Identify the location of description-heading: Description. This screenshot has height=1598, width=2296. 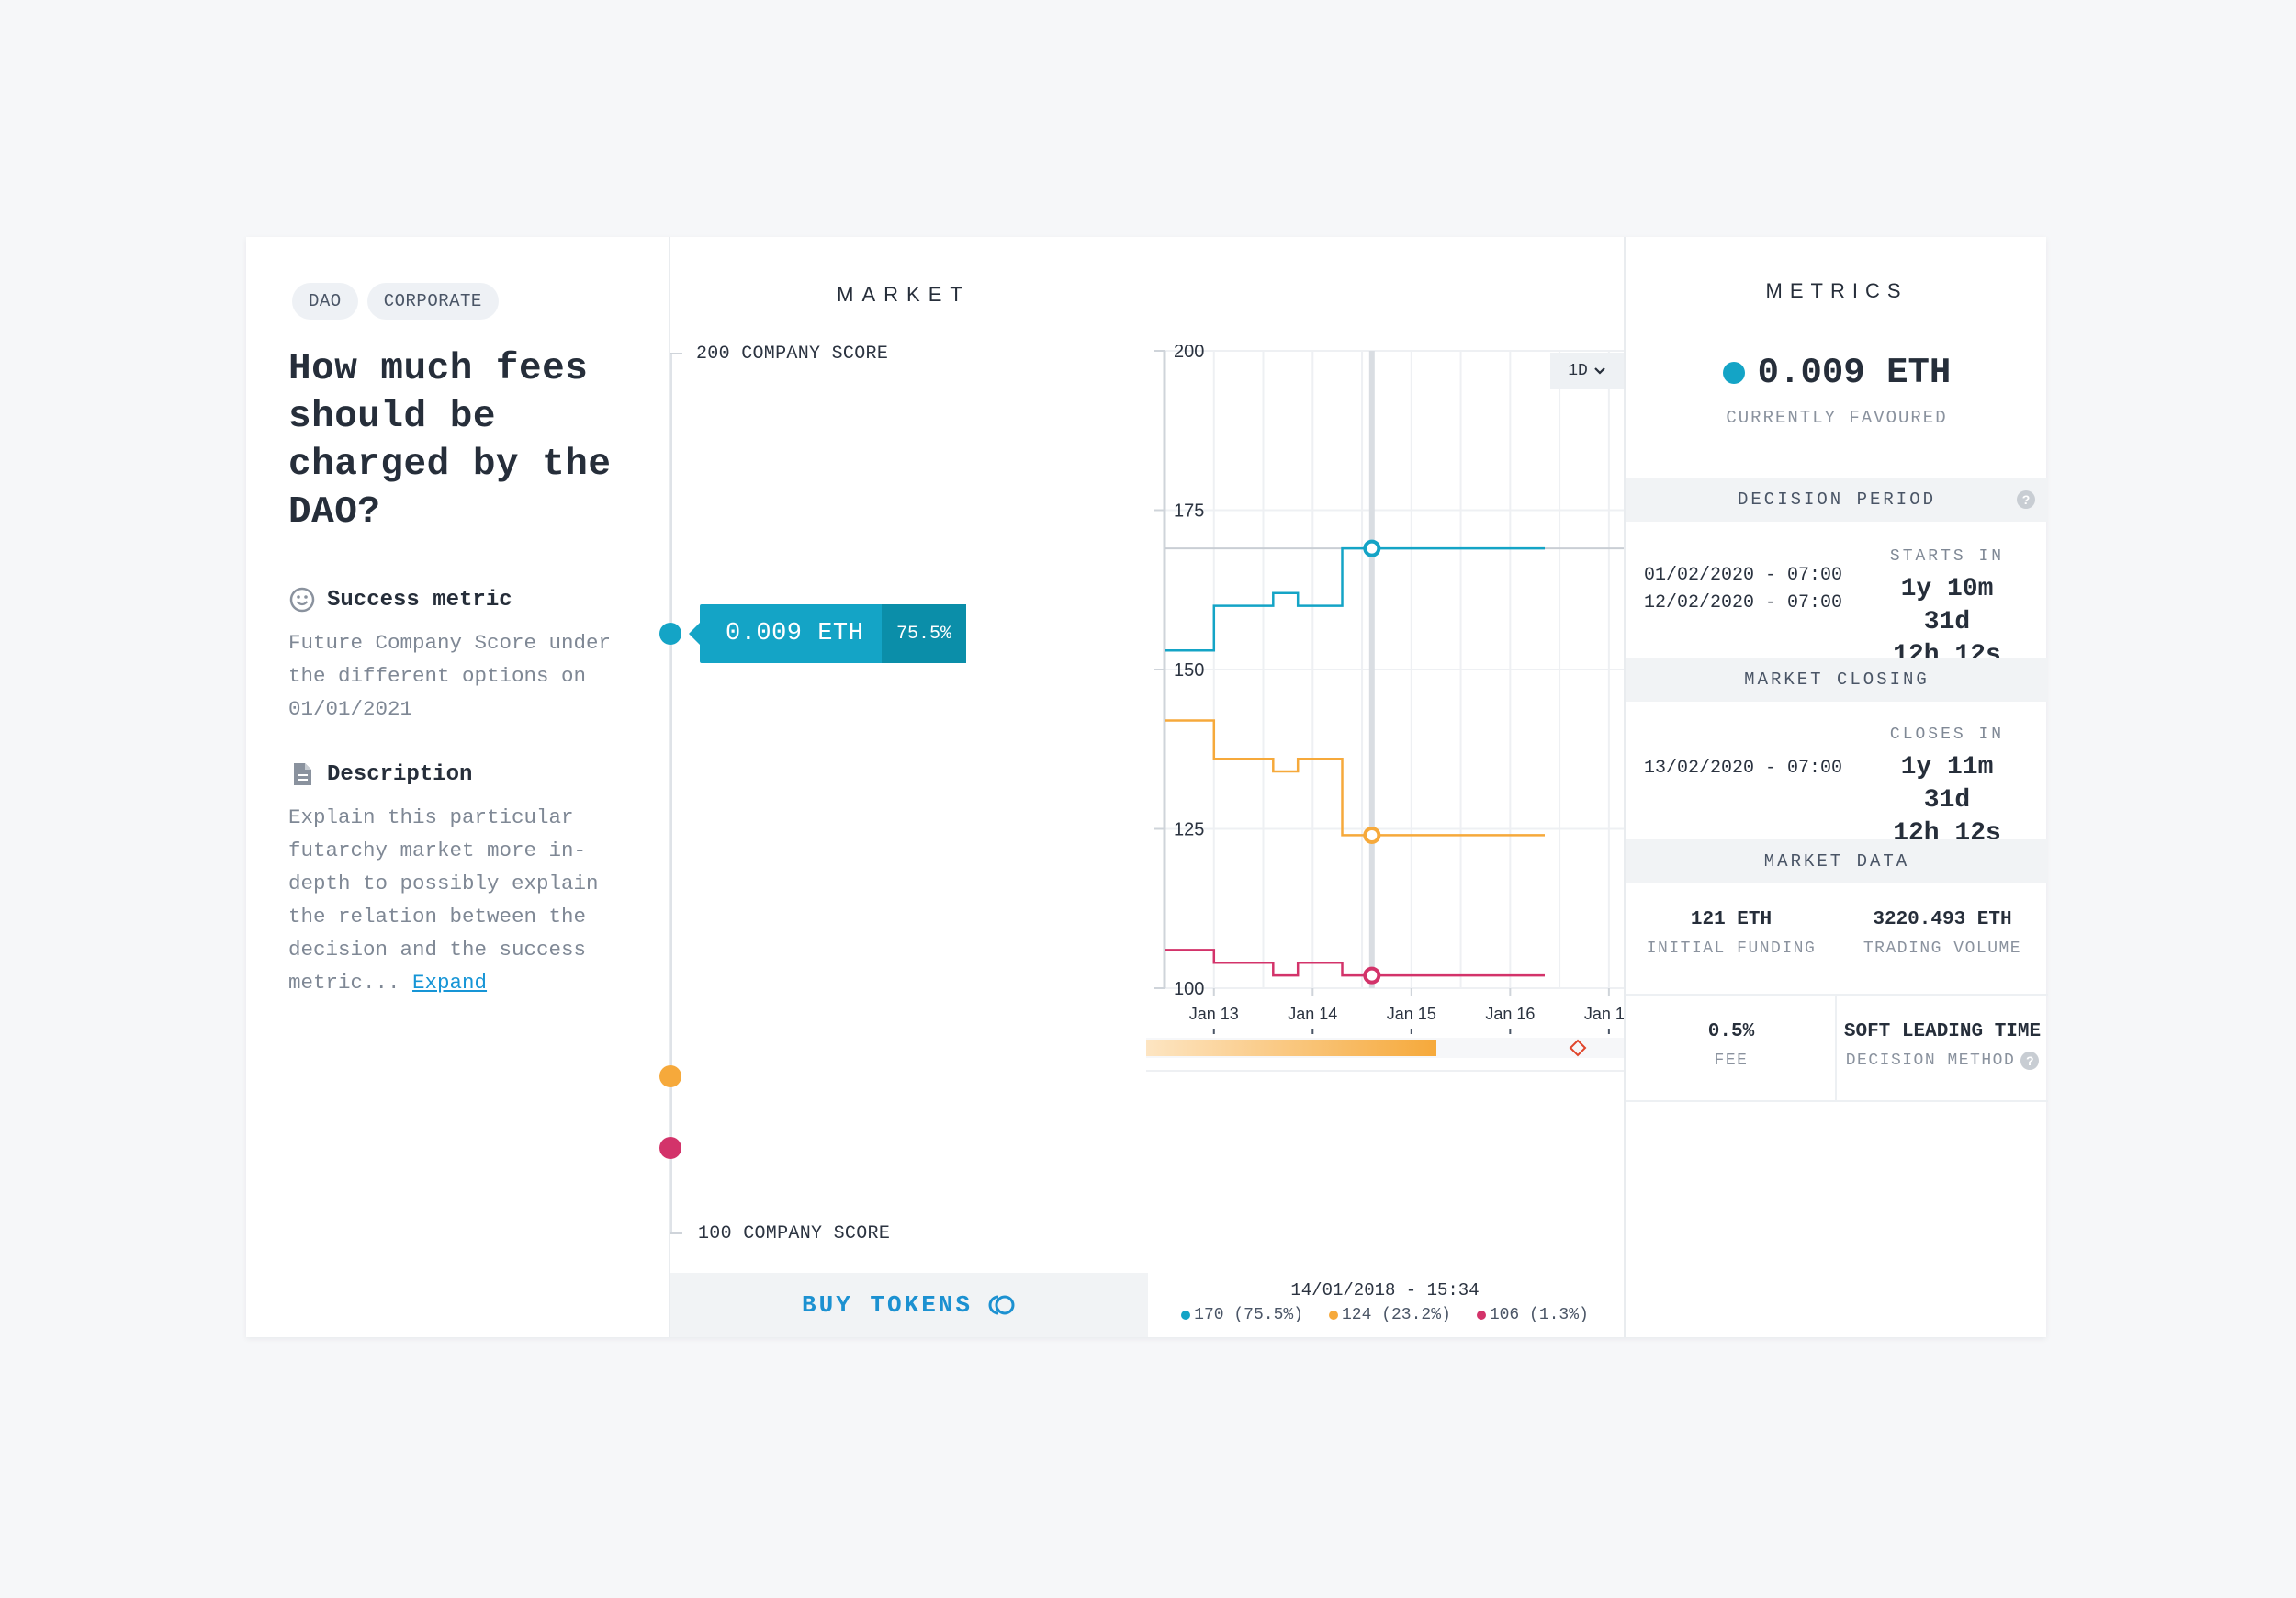
(380, 774).